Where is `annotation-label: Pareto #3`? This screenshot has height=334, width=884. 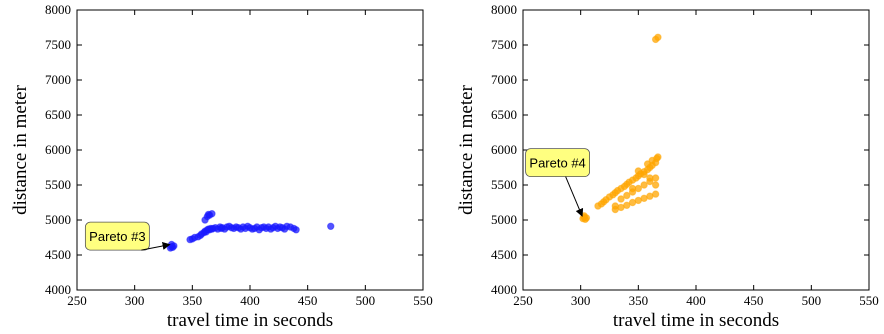 annotation-label: Pareto #3 is located at coordinates (117, 236).